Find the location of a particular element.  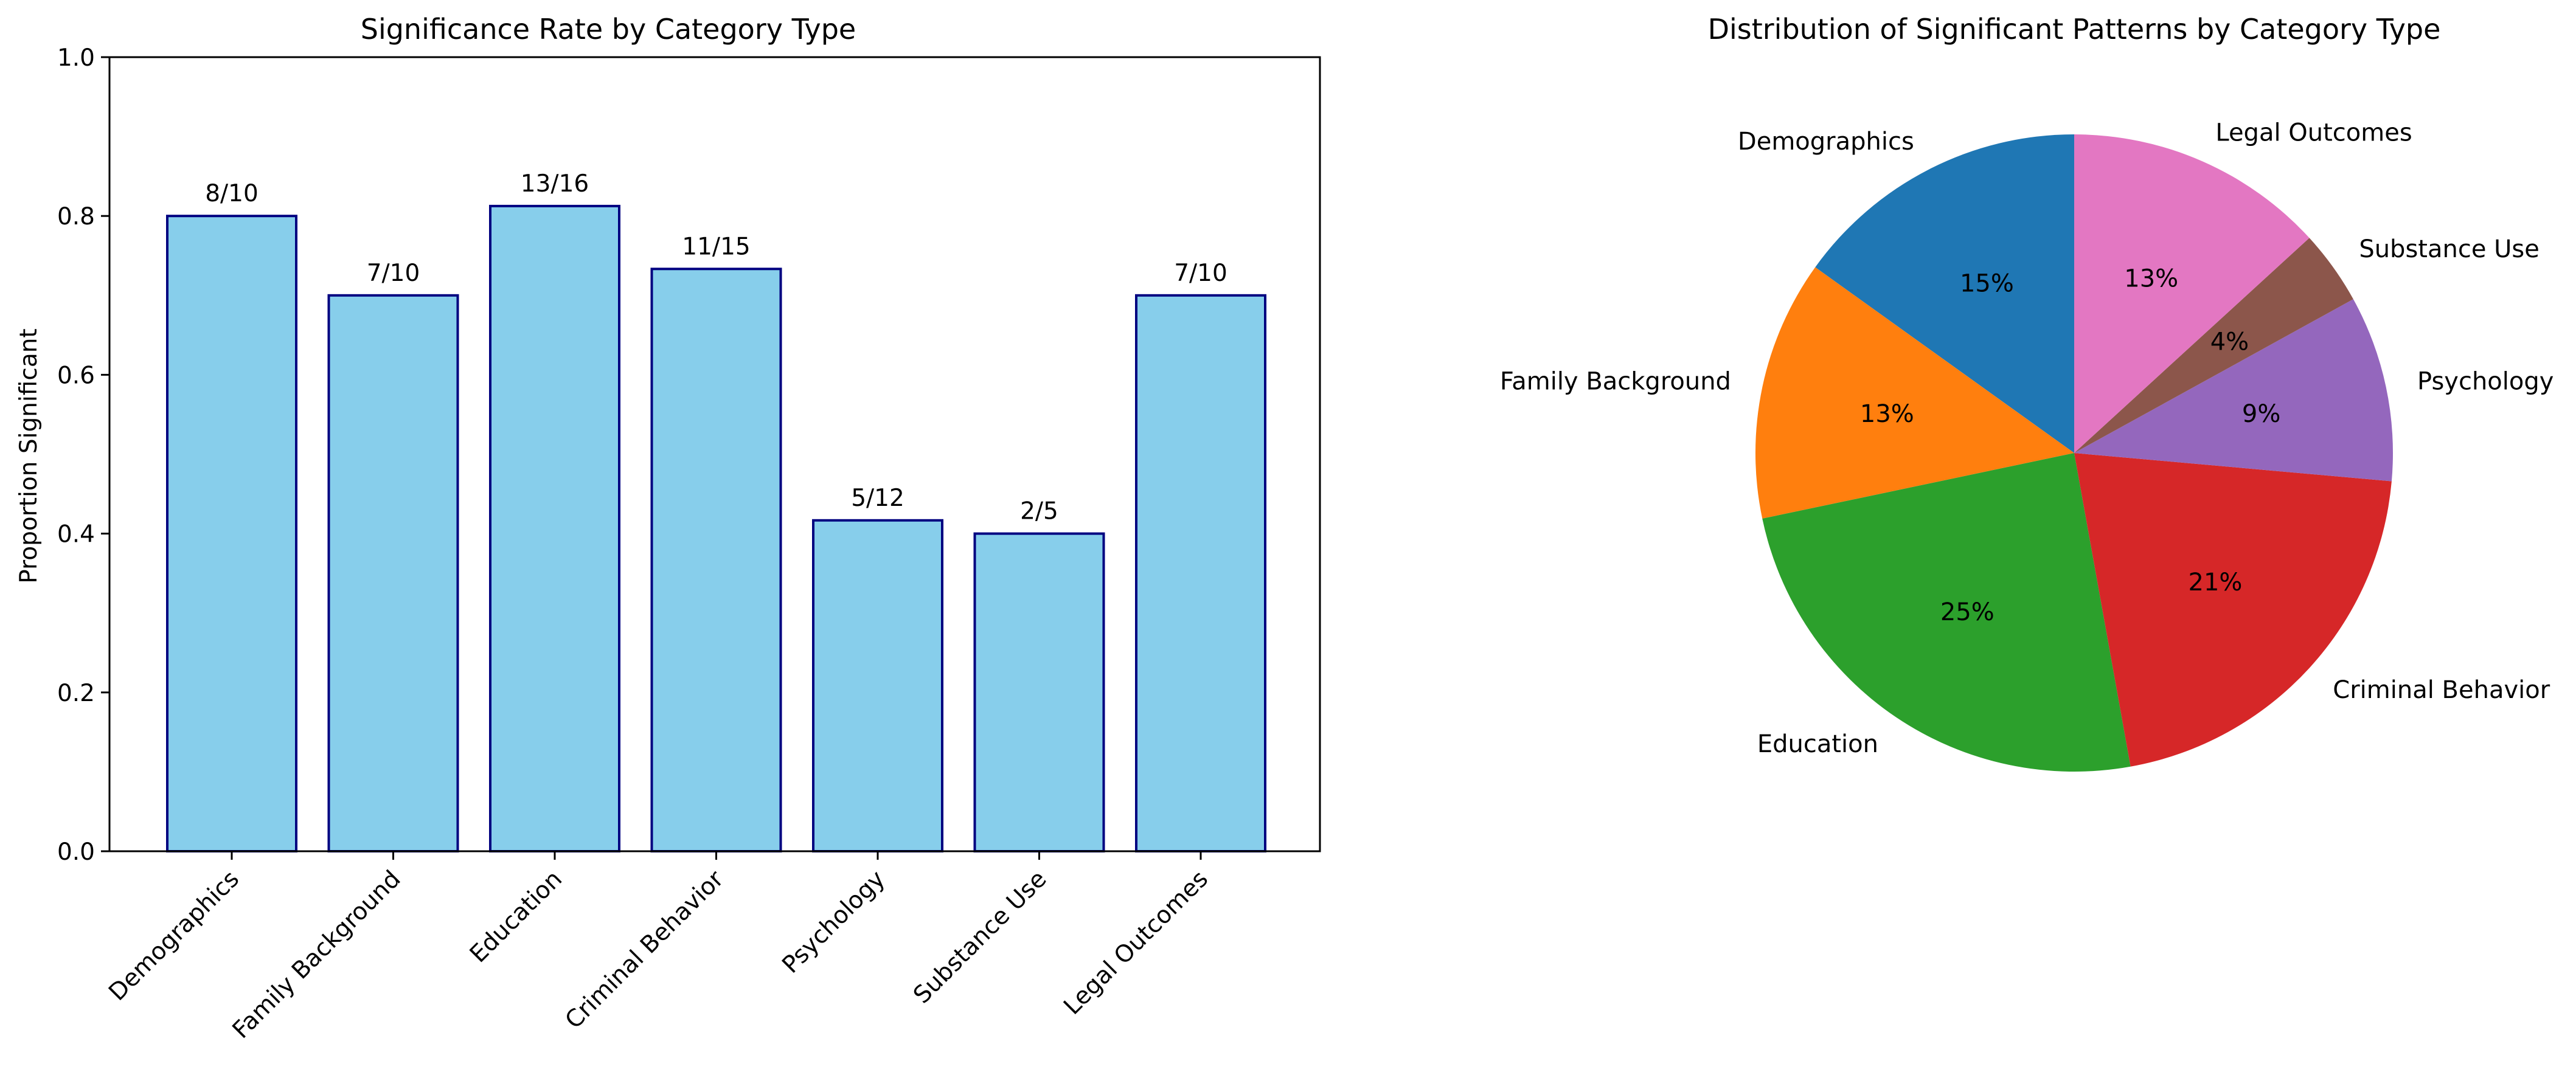

y-tick-label: 0.4 is located at coordinates (76, 534).